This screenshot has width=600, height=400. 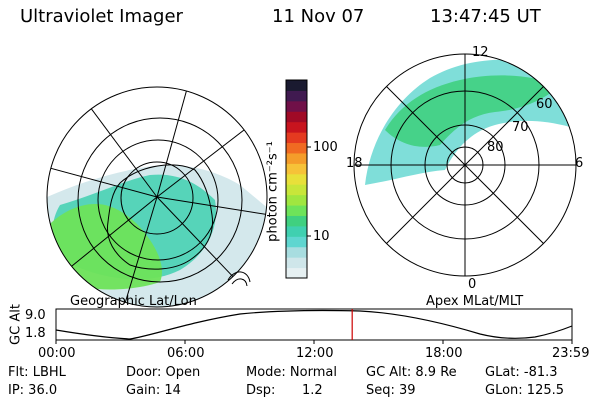 What do you see at coordinates (163, 372) in the screenshot?
I see `info-door: Door: Open` at bounding box center [163, 372].